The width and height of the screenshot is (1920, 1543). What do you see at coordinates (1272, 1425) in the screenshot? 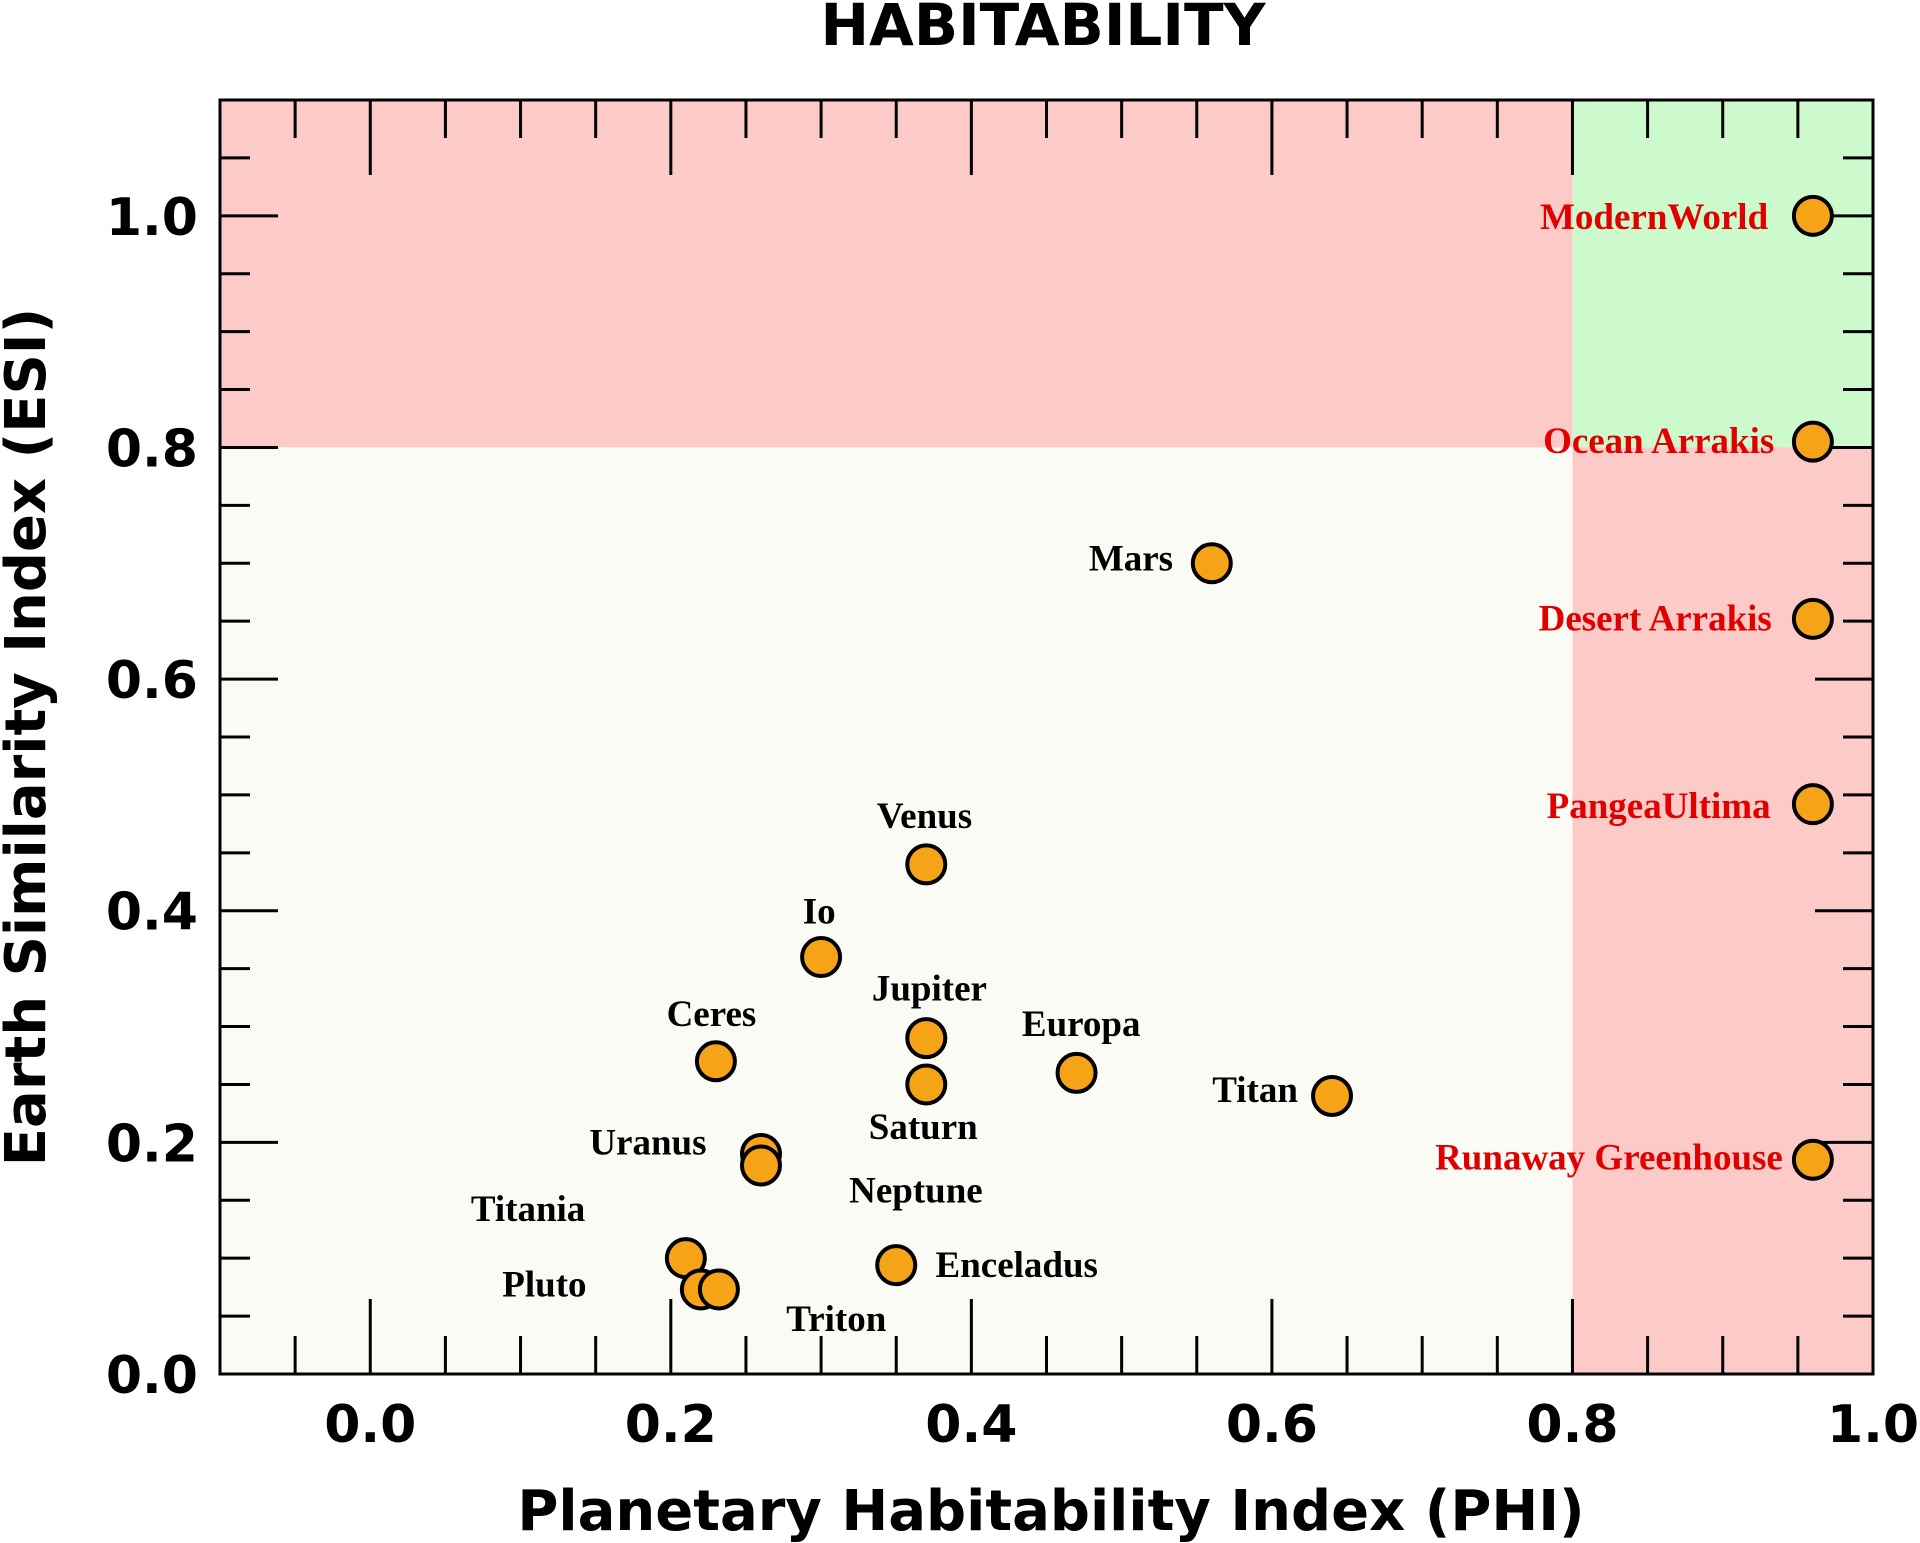
I see `x-tick-label: 0.6` at bounding box center [1272, 1425].